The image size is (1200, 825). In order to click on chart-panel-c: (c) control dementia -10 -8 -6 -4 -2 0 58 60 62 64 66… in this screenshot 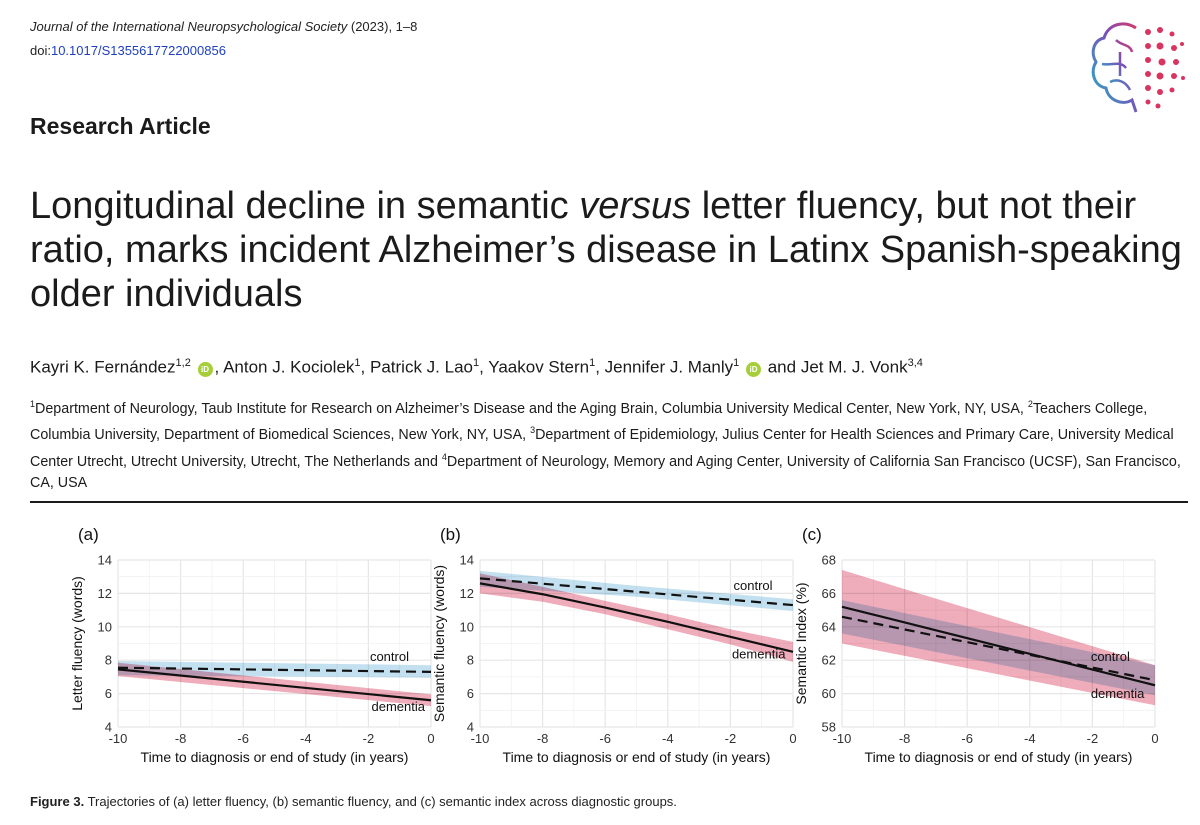, I will do `click(976, 645)`.